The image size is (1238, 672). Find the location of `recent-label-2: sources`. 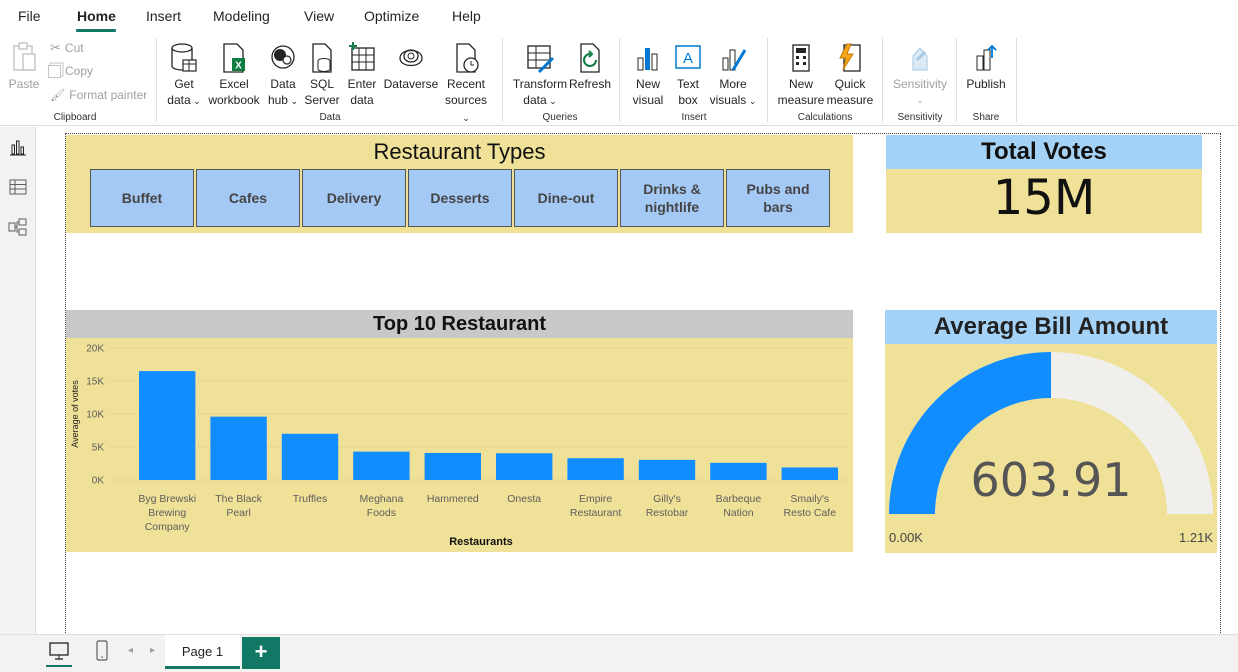

recent-label-2: sources is located at coordinates (466, 100).